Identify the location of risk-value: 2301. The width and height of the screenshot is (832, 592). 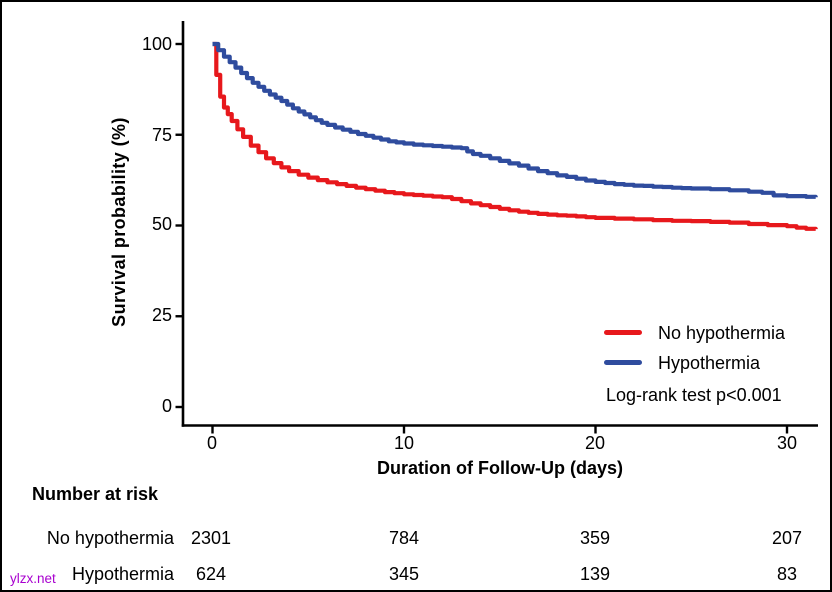
(211, 538).